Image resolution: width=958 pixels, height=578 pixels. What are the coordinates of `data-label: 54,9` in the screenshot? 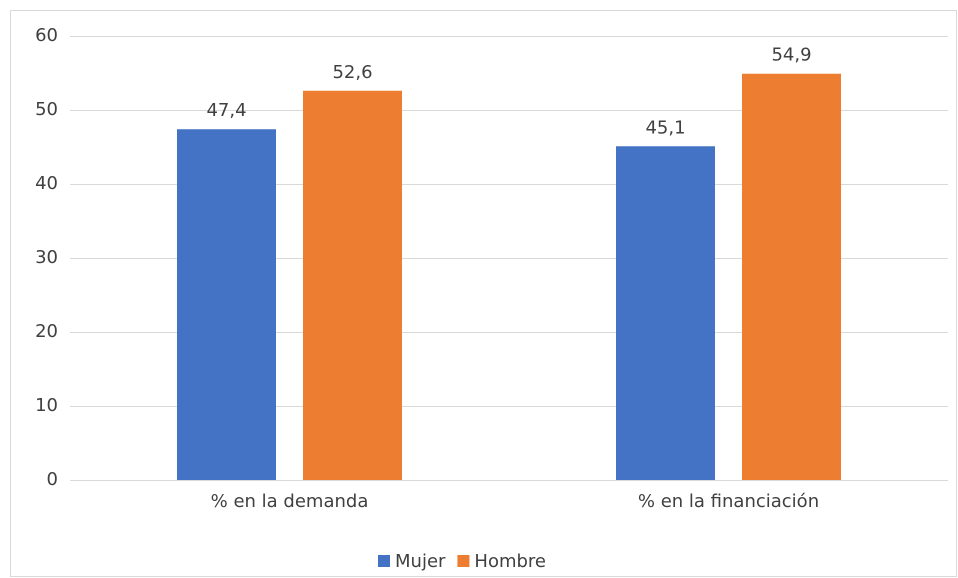 It's located at (791, 55).